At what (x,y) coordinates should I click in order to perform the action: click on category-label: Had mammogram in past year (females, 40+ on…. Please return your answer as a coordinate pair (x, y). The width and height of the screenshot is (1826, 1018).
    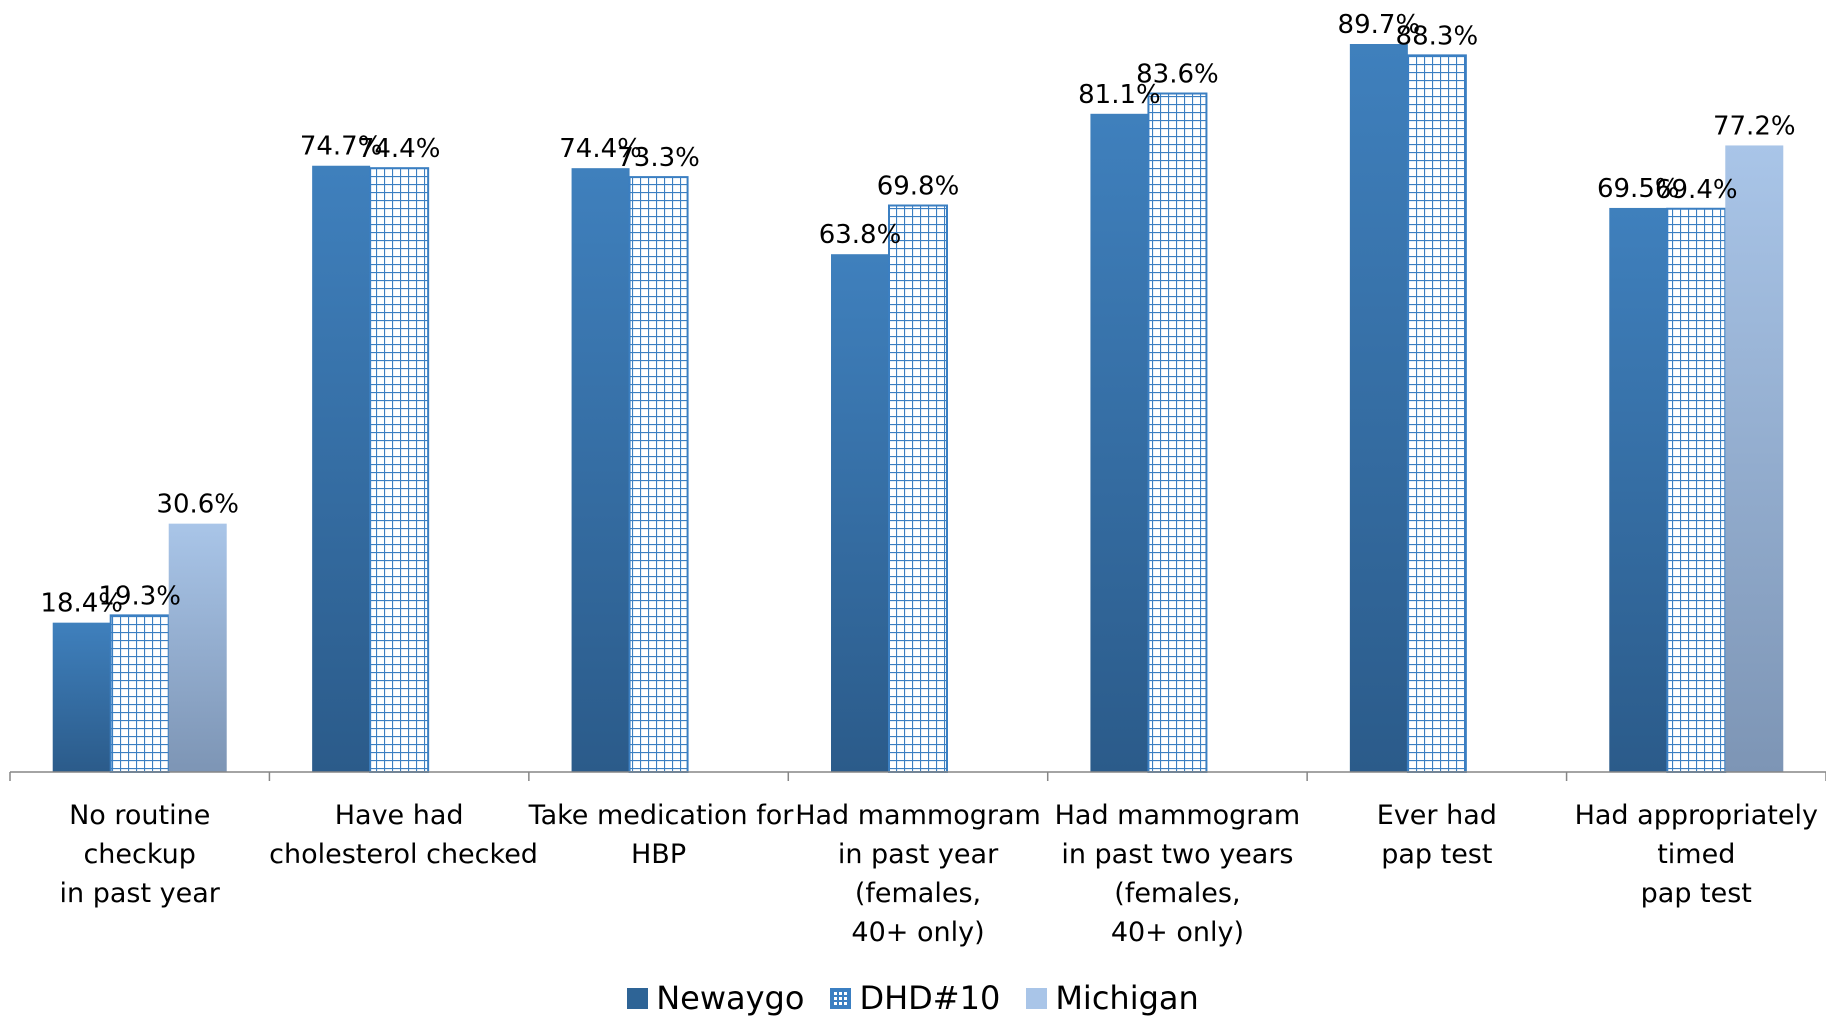
    Looking at the image, I should click on (918, 874).